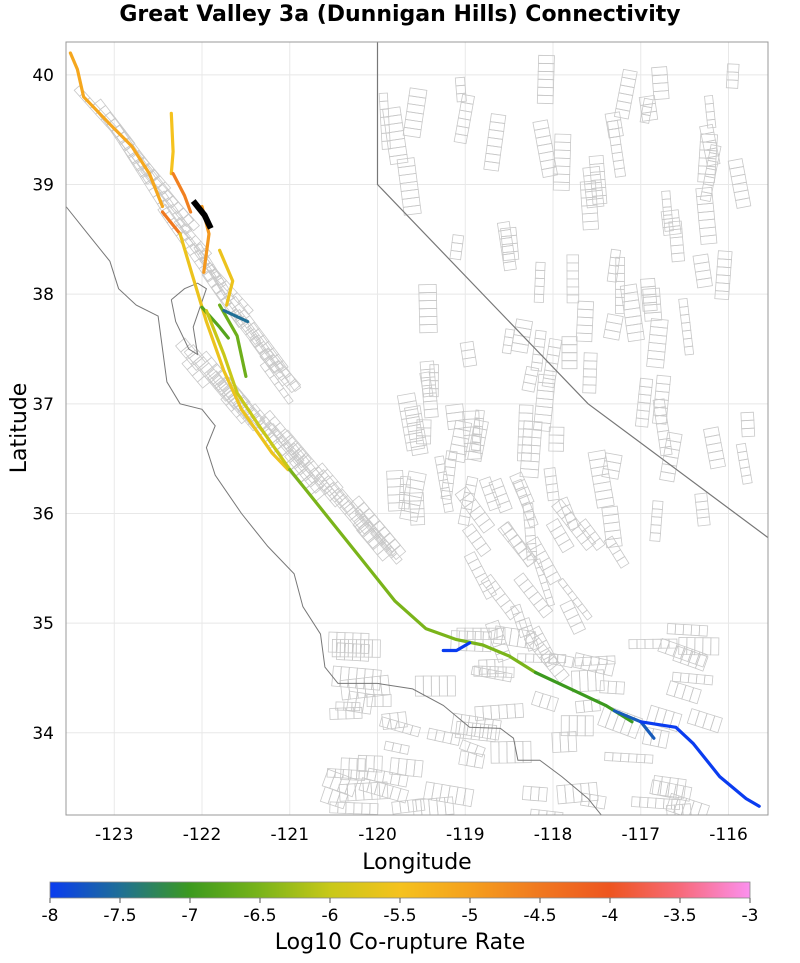 Image resolution: width=800 pixels, height=963 pixels. What do you see at coordinates (377, 835) in the screenshot?
I see `x-tick-label: -120` at bounding box center [377, 835].